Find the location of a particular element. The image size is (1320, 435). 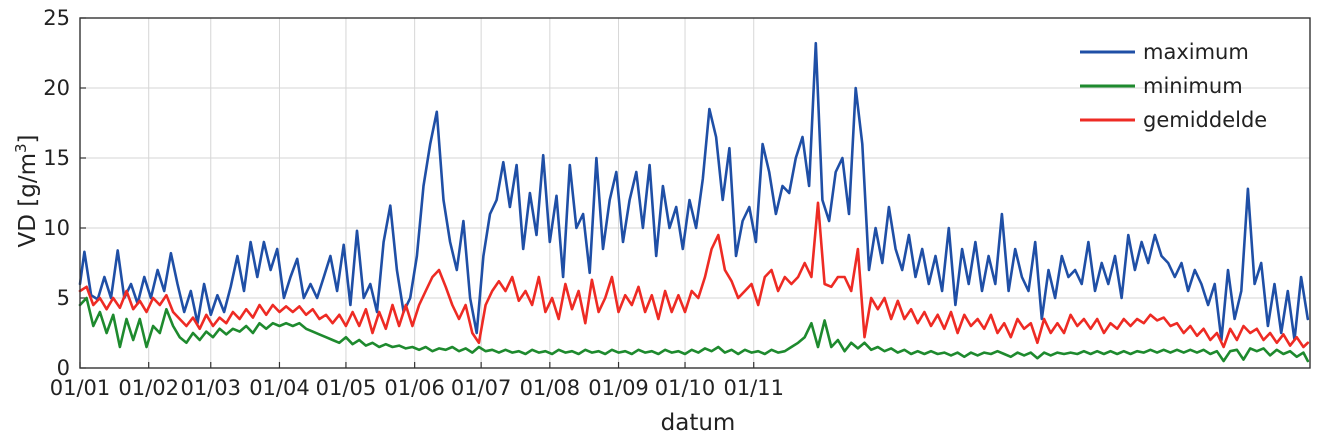

x-axis-label: datum is located at coordinates (698, 422).